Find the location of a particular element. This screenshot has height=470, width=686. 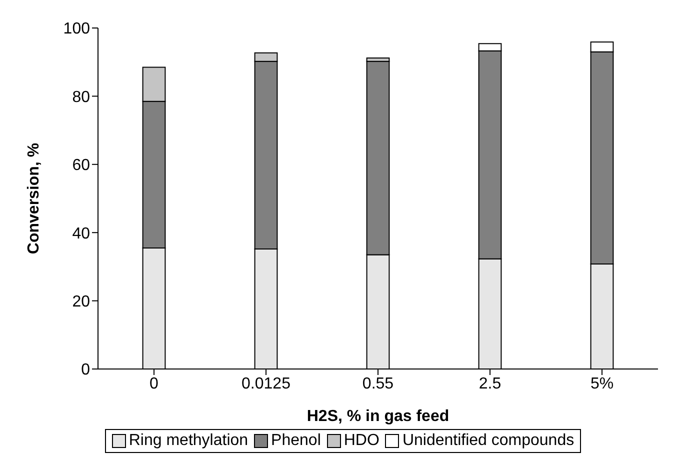

x-tick-label: 0 is located at coordinates (154, 383).